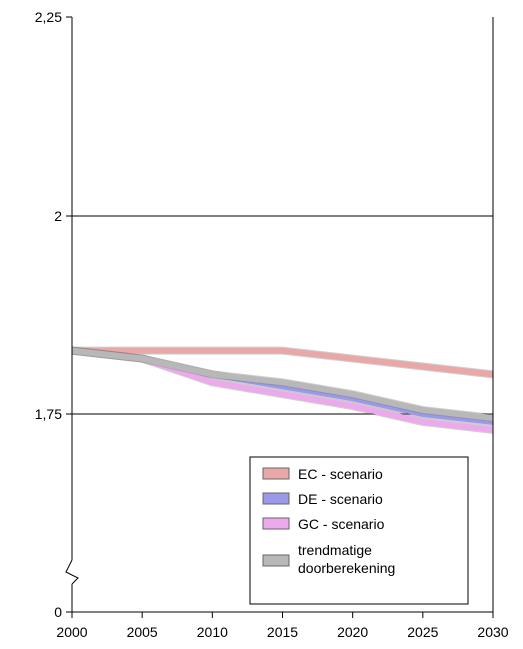 The image size is (523, 649). Describe the element at coordinates (71, 632) in the screenshot. I see `x-tick-label-0: 2000` at that location.